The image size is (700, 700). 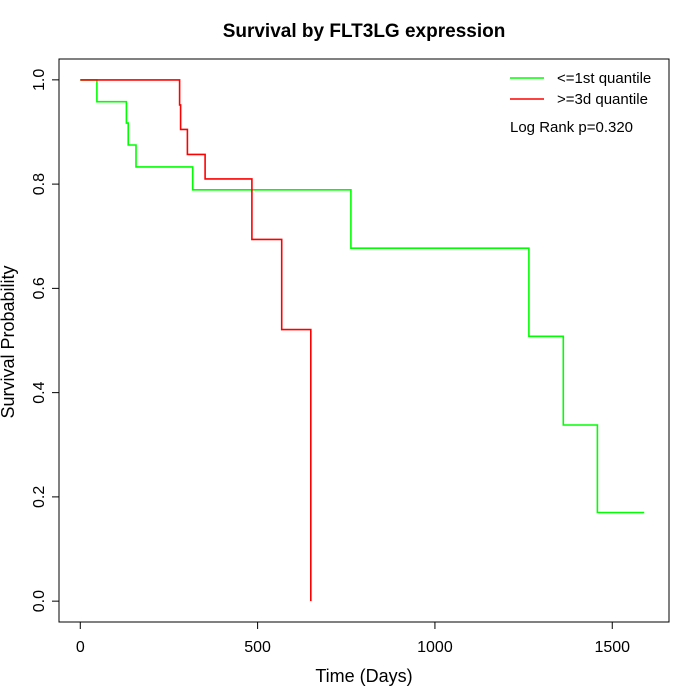 I want to click on x-axis: 0 500 1000 1500, so click(x=353, y=638).